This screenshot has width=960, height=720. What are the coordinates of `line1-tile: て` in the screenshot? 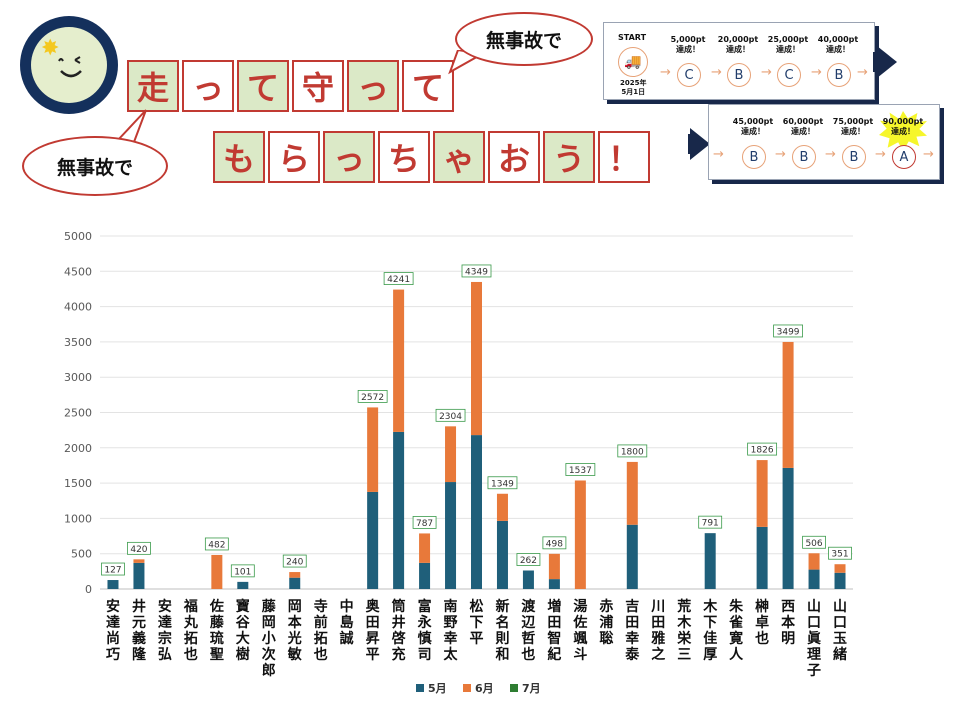 It's located at (263, 86).